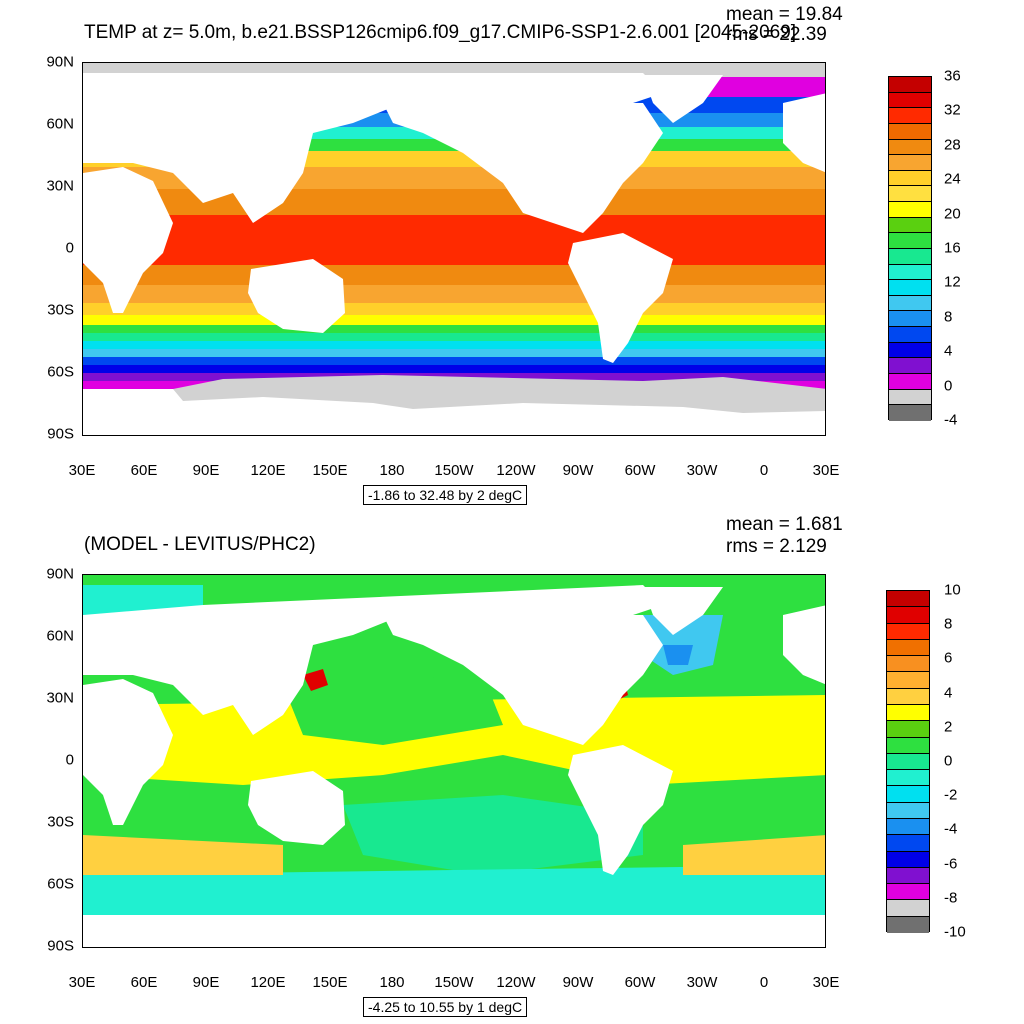 Image resolution: width=1024 pixels, height=1024 pixels. I want to click on colorbar-label: 24, so click(952, 179).